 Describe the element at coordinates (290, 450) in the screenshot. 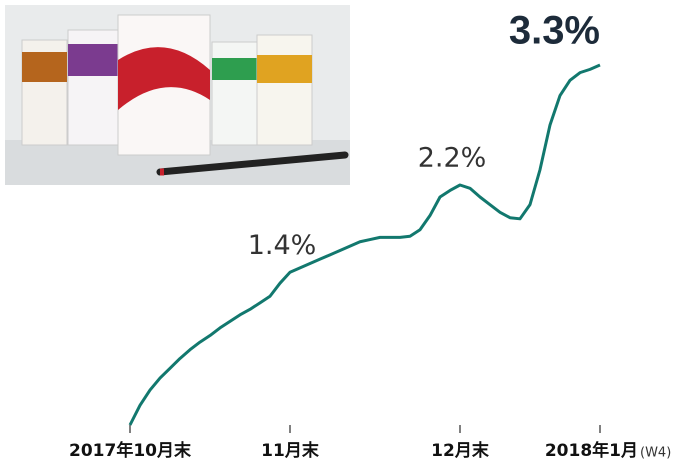

I see `x-tick-label: 11月末` at that location.